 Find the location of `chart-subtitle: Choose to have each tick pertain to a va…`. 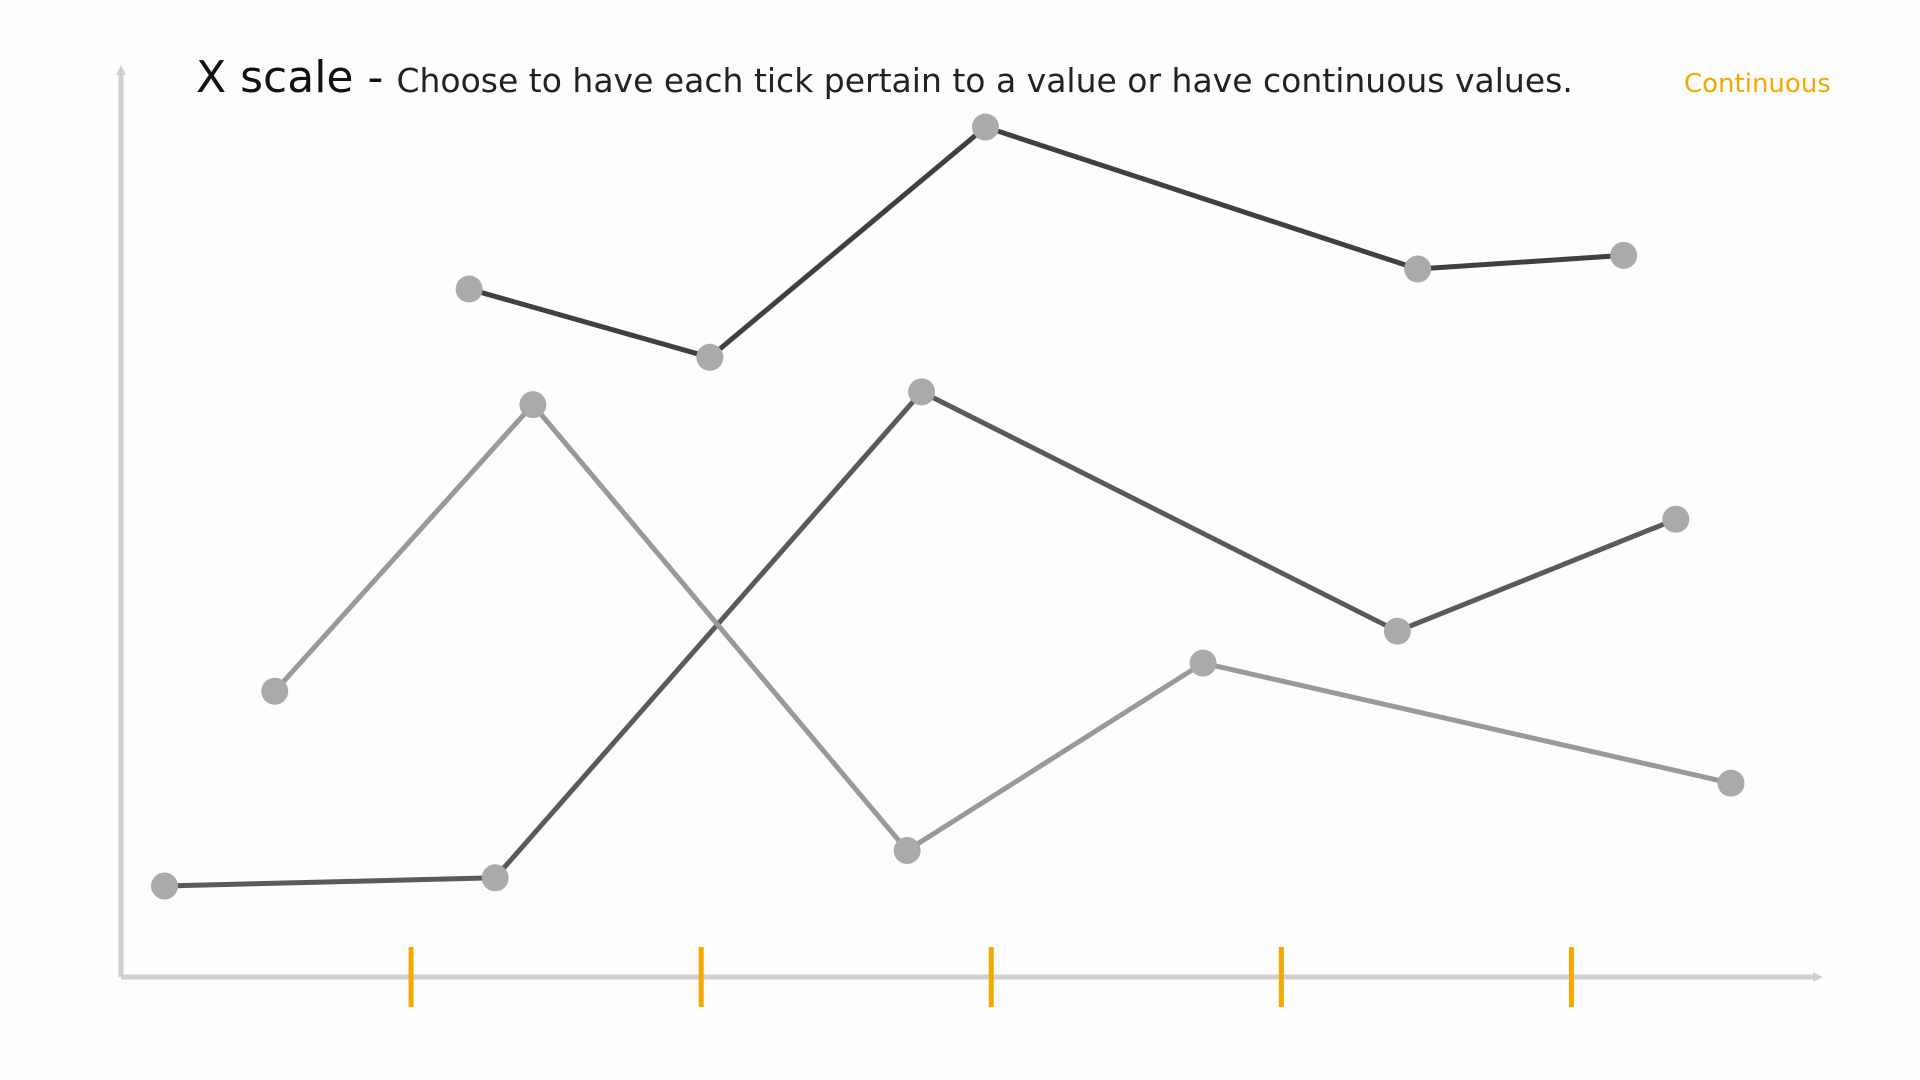

chart-subtitle: Choose to have each tick pertain to a va… is located at coordinates (984, 80).